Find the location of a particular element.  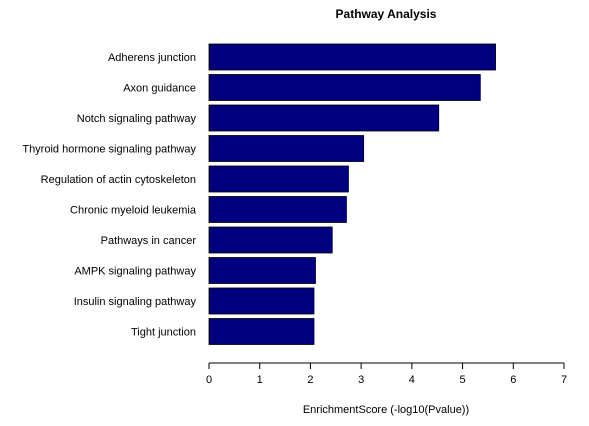

x-tick-label-6: 6 is located at coordinates (513, 380).